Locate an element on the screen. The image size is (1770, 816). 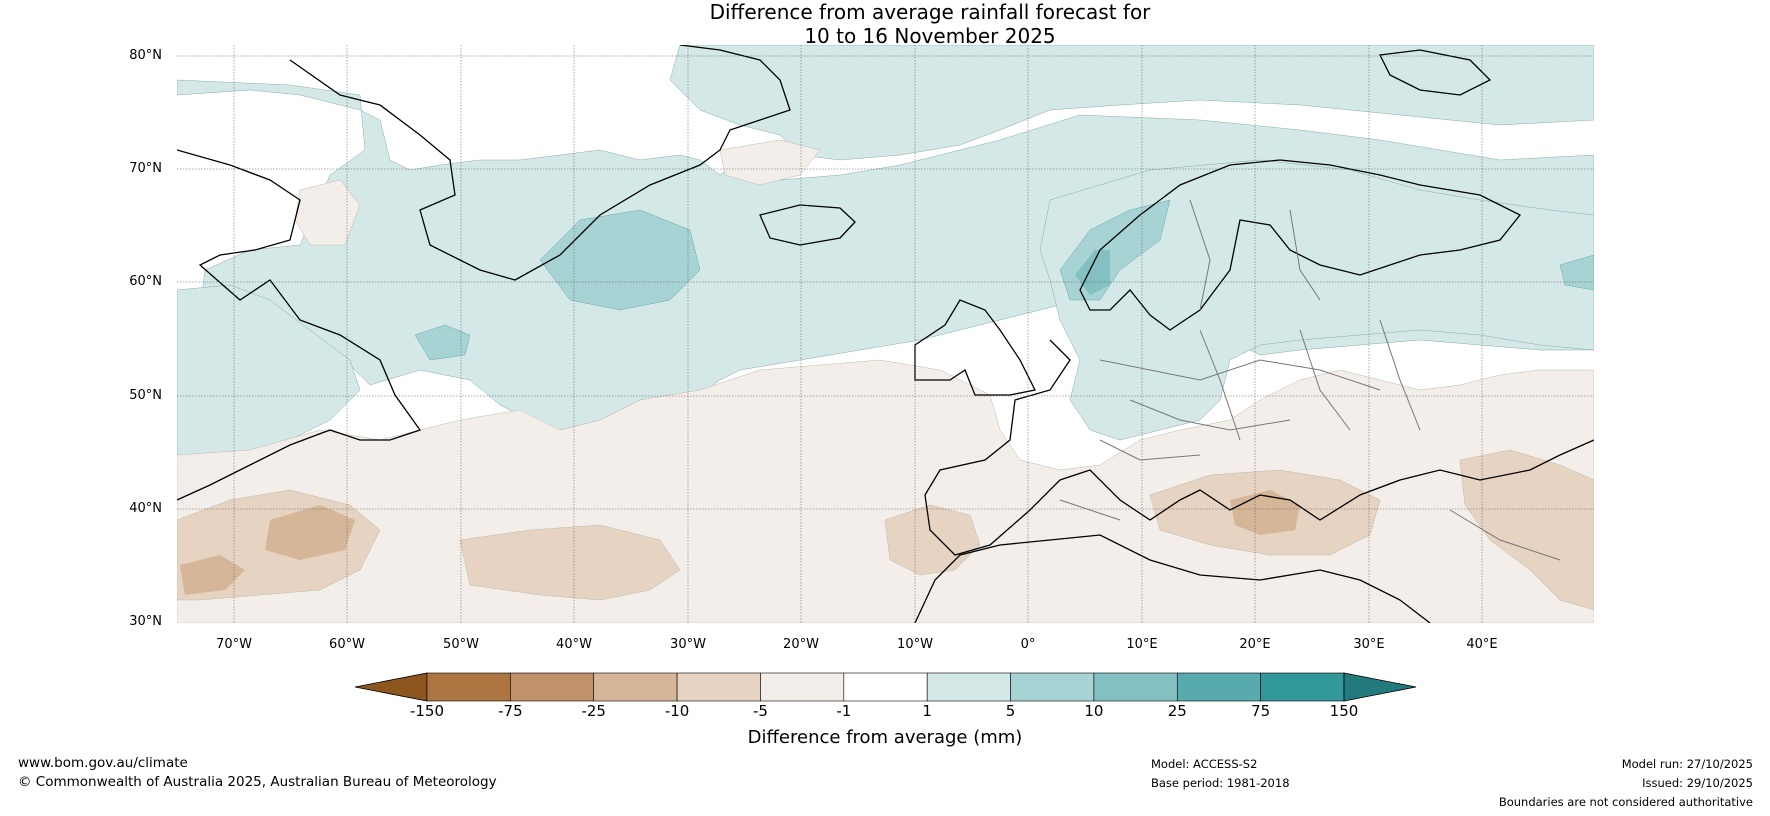
iceland-coast is located at coordinates (807, 225).